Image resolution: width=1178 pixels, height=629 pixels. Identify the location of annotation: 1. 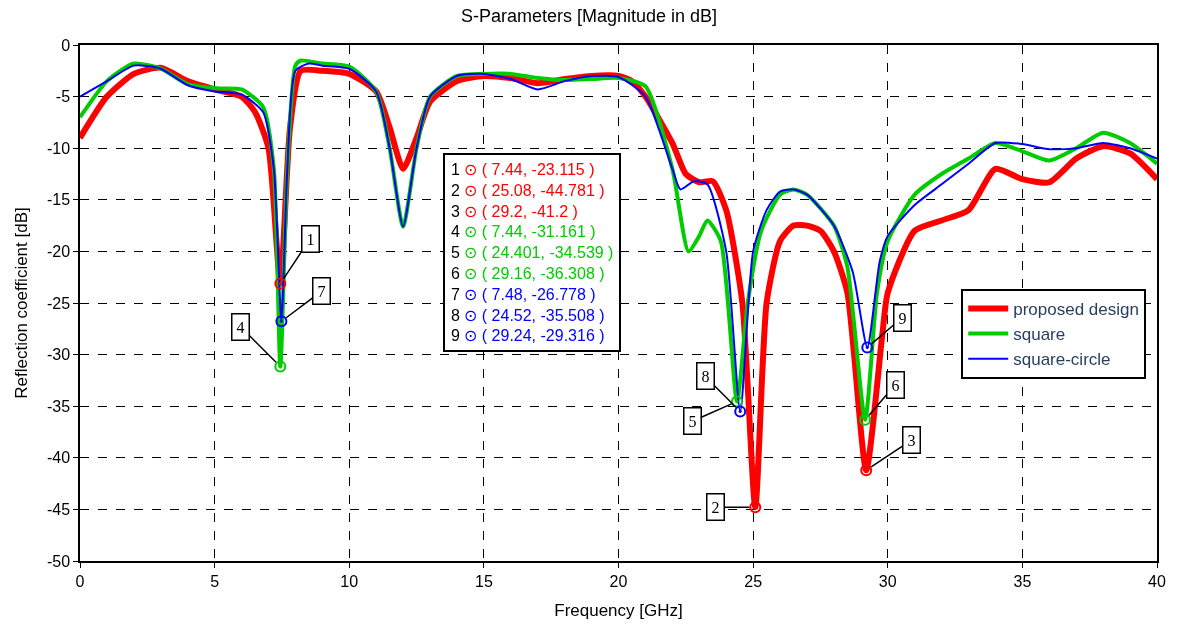
(310, 239).